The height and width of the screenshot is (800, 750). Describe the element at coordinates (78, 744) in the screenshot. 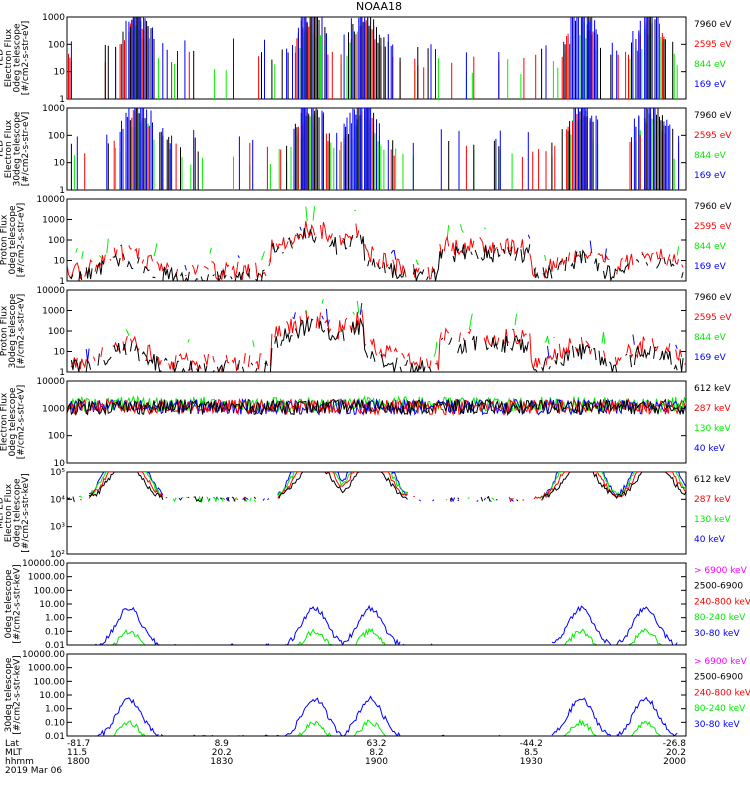

I see `footer-lat-label: -81.7` at that location.